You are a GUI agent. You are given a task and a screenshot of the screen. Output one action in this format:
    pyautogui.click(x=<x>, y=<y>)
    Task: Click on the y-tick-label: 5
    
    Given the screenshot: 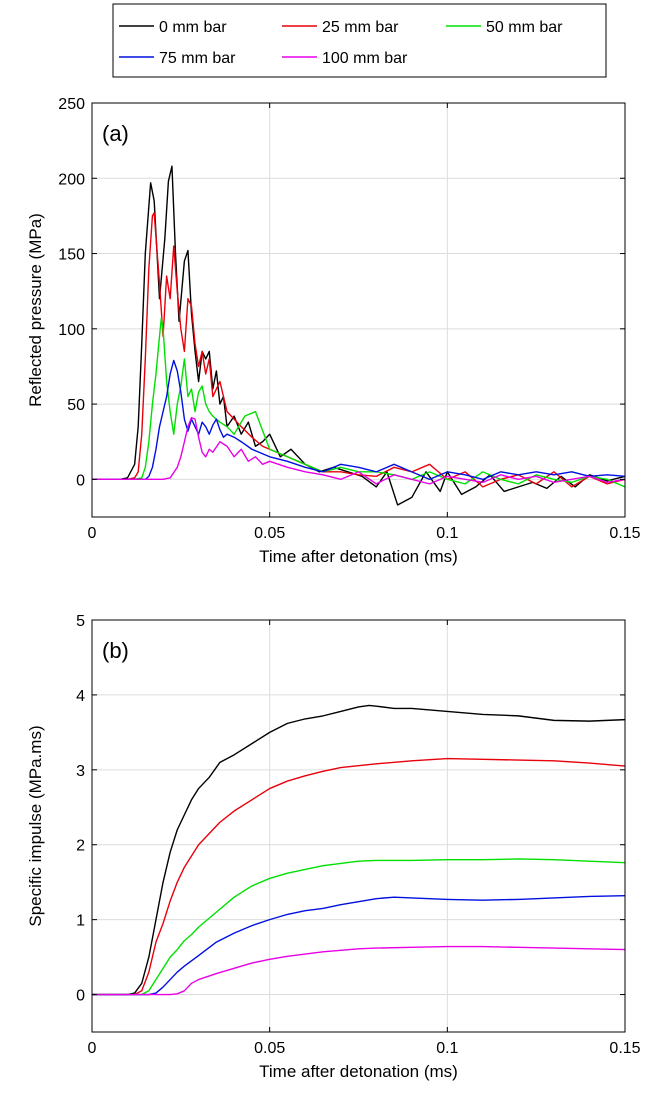 What is the action you would take?
    pyautogui.click(x=80, y=621)
    